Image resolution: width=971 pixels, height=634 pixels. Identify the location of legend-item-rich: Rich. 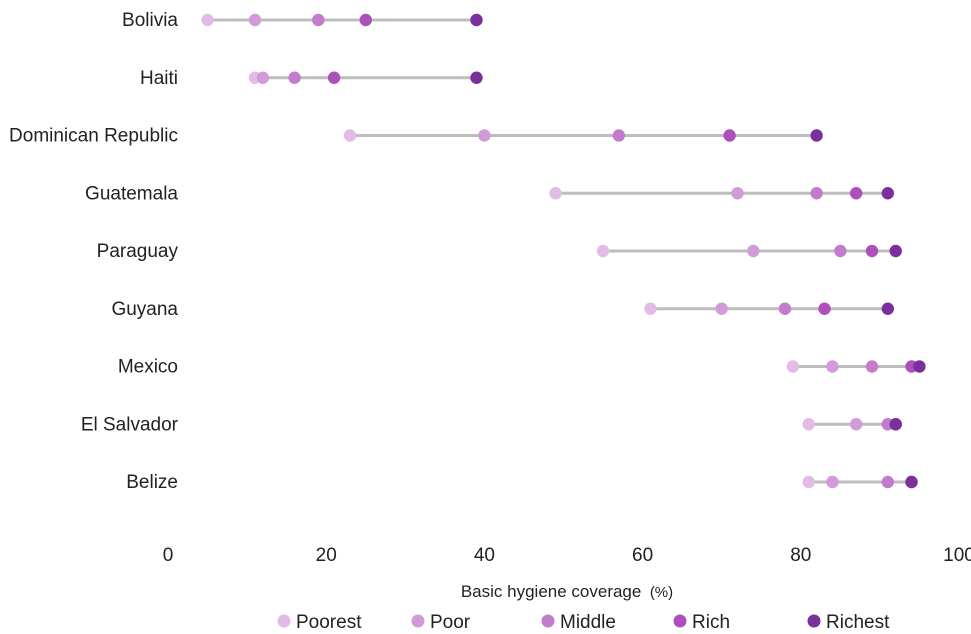
(701, 622).